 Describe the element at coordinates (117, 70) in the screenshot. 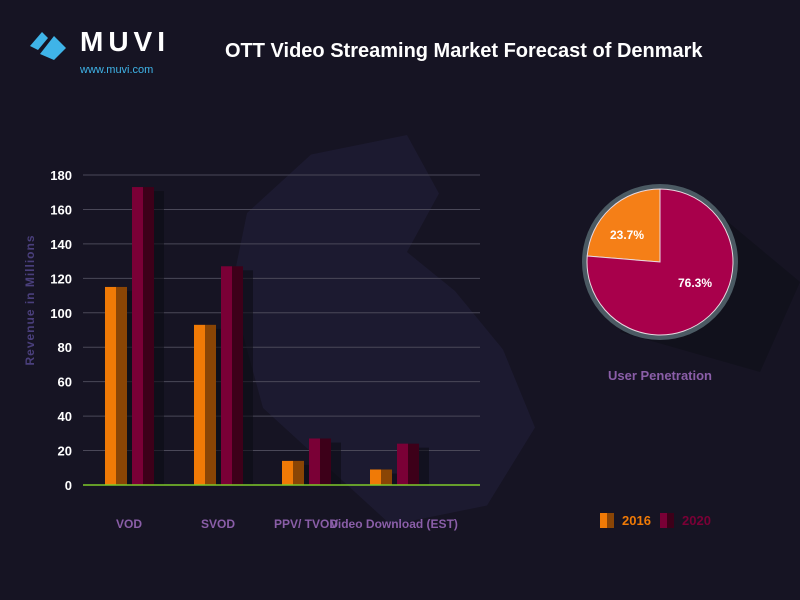

I see `brand-url: www.muvi.com` at that location.